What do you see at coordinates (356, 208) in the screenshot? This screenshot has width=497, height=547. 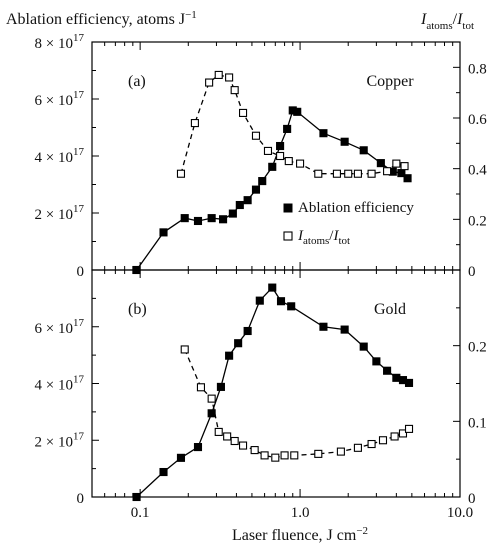 I see `legend-efficiency-label: Ablation efficiency` at bounding box center [356, 208].